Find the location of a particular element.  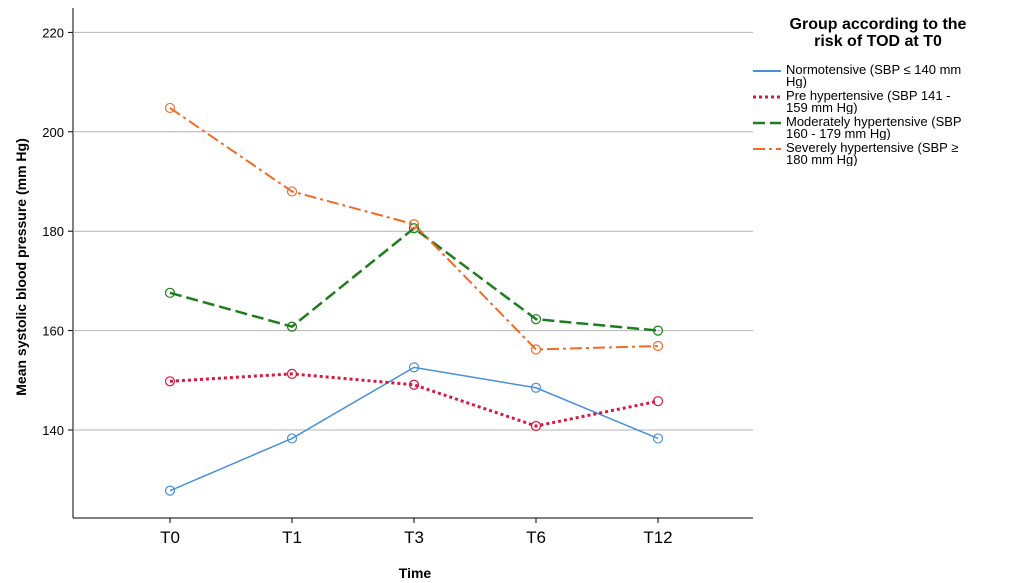

point-normotensive-t12 is located at coordinates (658, 438).